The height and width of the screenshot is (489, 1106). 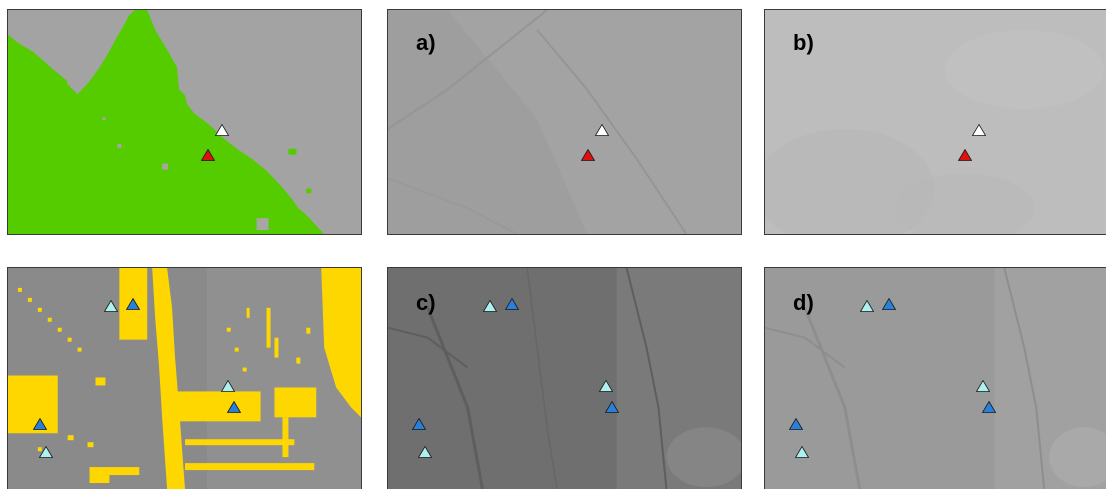 What do you see at coordinates (803, 42) in the screenshot?
I see `panel-label-b: b)` at bounding box center [803, 42].